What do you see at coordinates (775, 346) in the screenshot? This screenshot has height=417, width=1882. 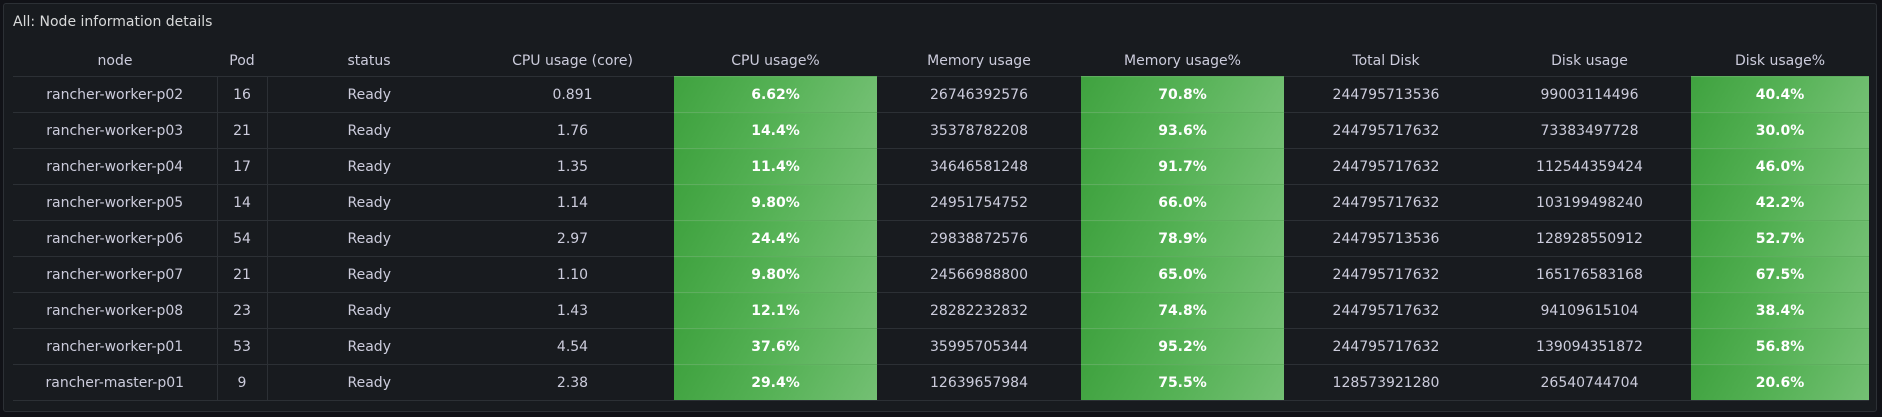 I see `cpu-usage-percent-cell: 37.6%` at bounding box center [775, 346].